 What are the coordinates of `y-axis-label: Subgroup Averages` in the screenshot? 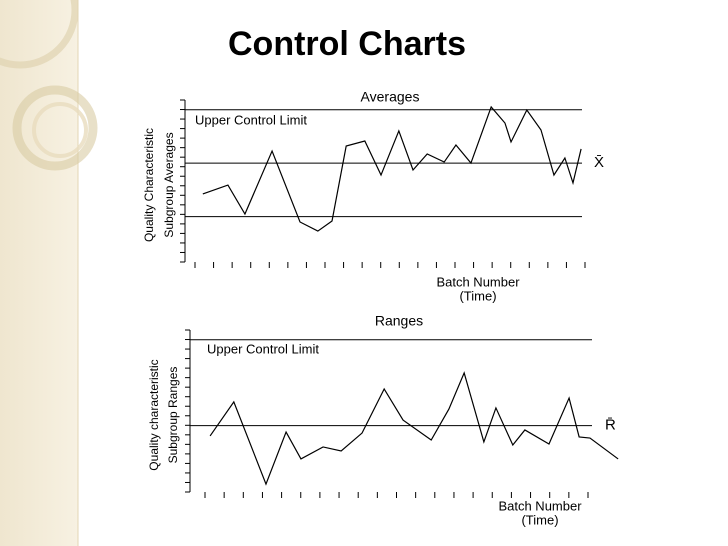 It's located at (169, 184).